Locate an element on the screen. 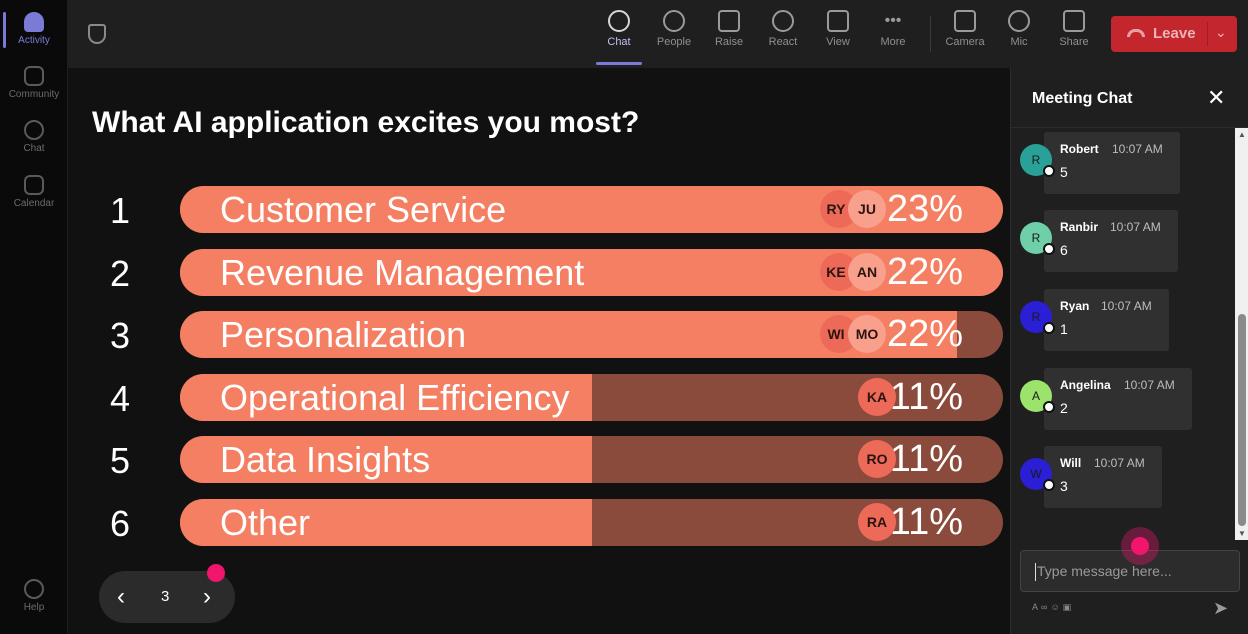 Image resolution: width=1248 pixels, height=634 pixels. page-number: 3 is located at coordinates (165, 596).